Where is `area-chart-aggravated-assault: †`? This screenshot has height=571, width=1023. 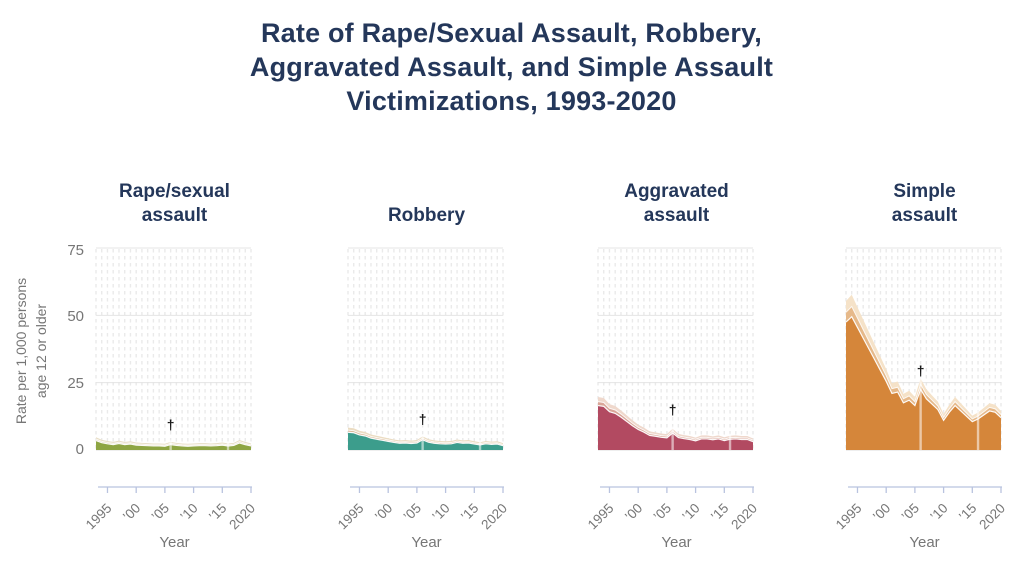
area-chart-aggravated-assault: † is located at coordinates (676, 349).